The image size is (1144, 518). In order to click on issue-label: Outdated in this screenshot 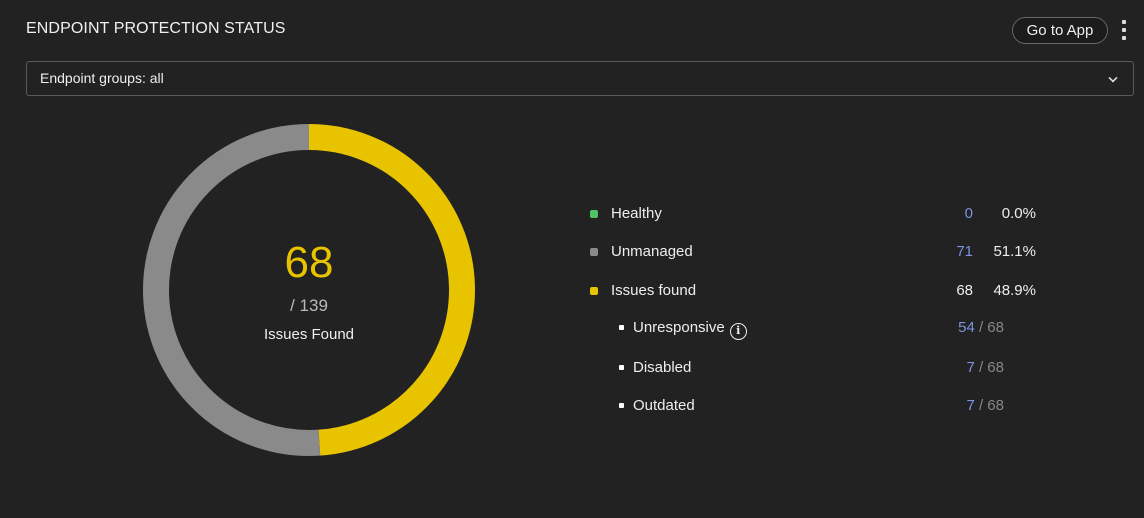, I will do `click(664, 405)`.